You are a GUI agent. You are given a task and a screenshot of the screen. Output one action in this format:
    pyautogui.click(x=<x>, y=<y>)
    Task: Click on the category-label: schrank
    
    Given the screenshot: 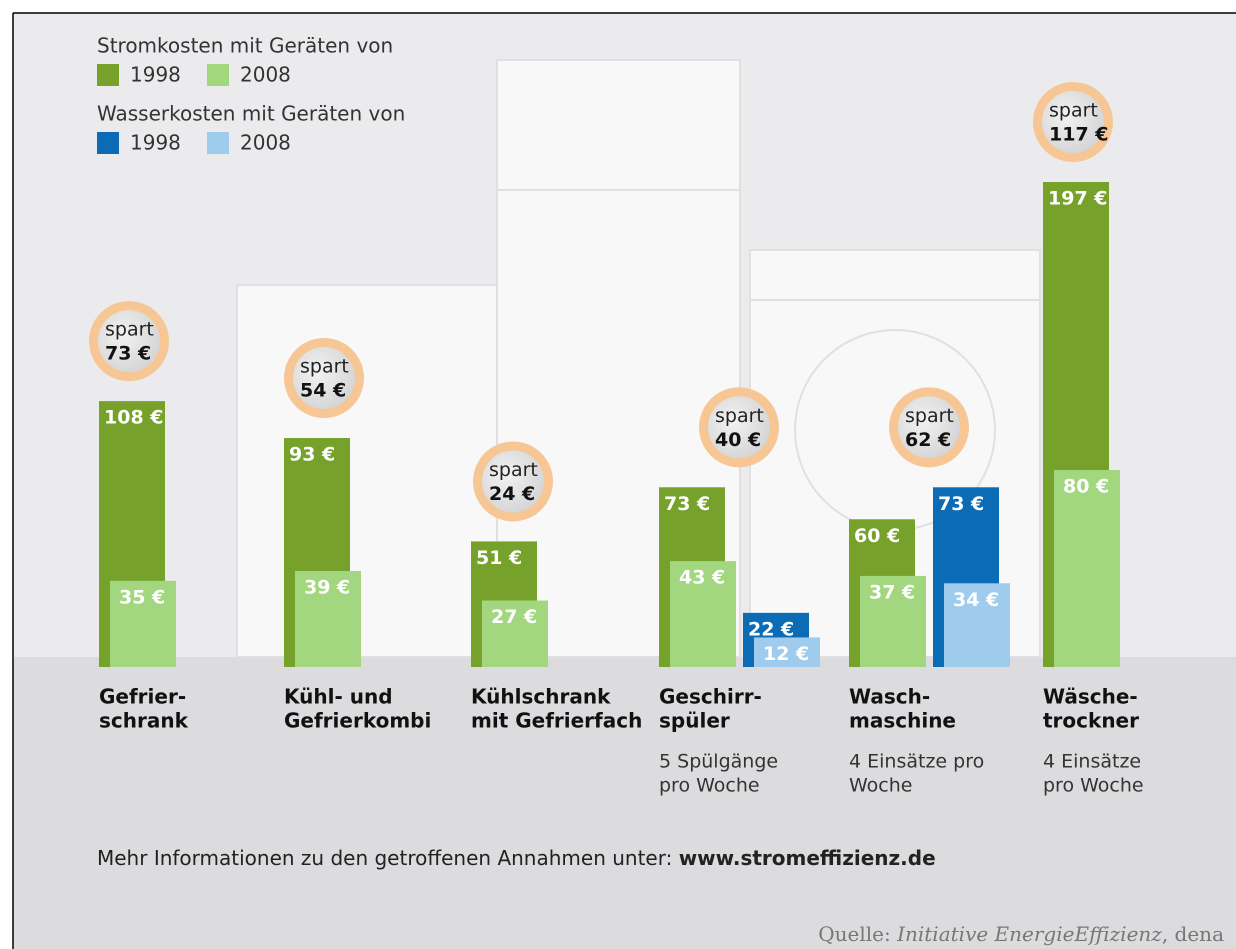 What is the action you would take?
    pyautogui.click(x=144, y=721)
    